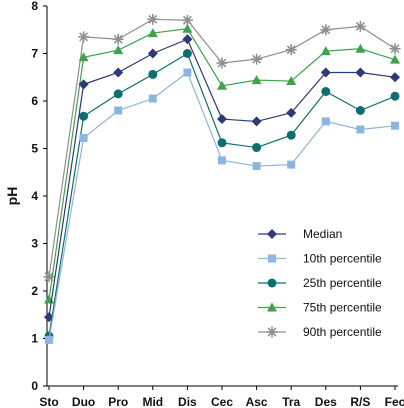 The image size is (404, 408). What do you see at coordinates (12, 196) in the screenshot?
I see `y-axis-title: pH` at bounding box center [12, 196].